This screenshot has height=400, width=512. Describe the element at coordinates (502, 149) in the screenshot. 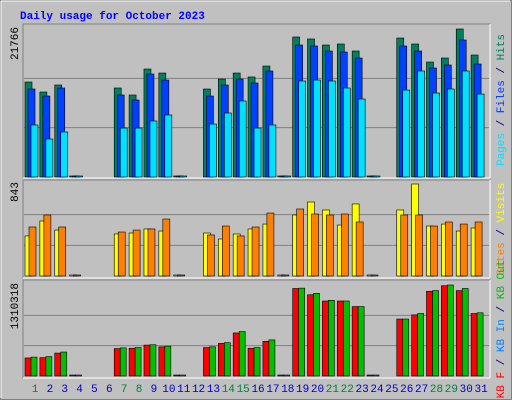

I see `legend-entry: Pages` at that location.